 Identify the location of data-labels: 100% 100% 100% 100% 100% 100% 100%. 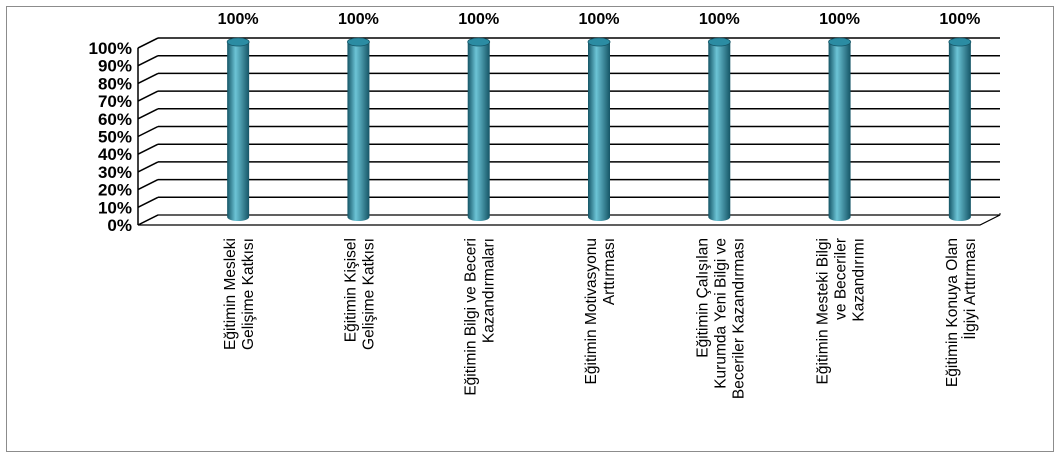
(599, 19).